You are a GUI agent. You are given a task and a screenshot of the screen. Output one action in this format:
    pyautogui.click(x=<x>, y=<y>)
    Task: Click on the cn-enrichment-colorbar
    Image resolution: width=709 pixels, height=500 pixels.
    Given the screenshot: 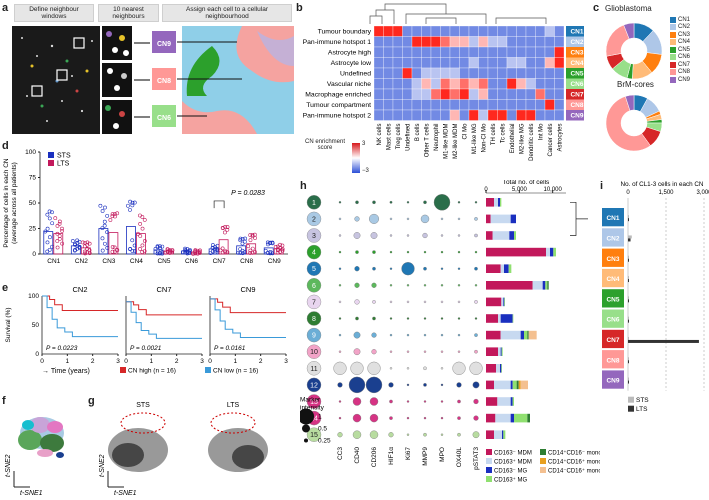 What is the action you would take?
    pyautogui.click(x=356, y=158)
    